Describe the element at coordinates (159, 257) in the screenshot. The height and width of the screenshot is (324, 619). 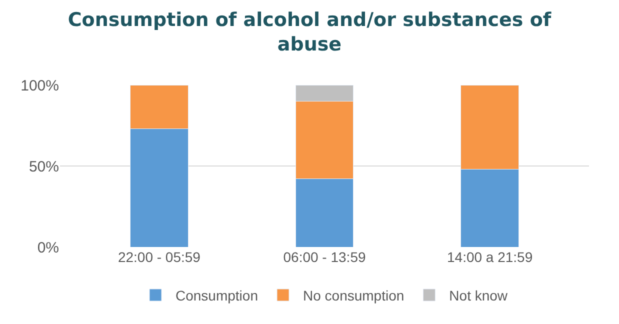
I see `x-tick-label: 22:00 - 05:59` at that location.